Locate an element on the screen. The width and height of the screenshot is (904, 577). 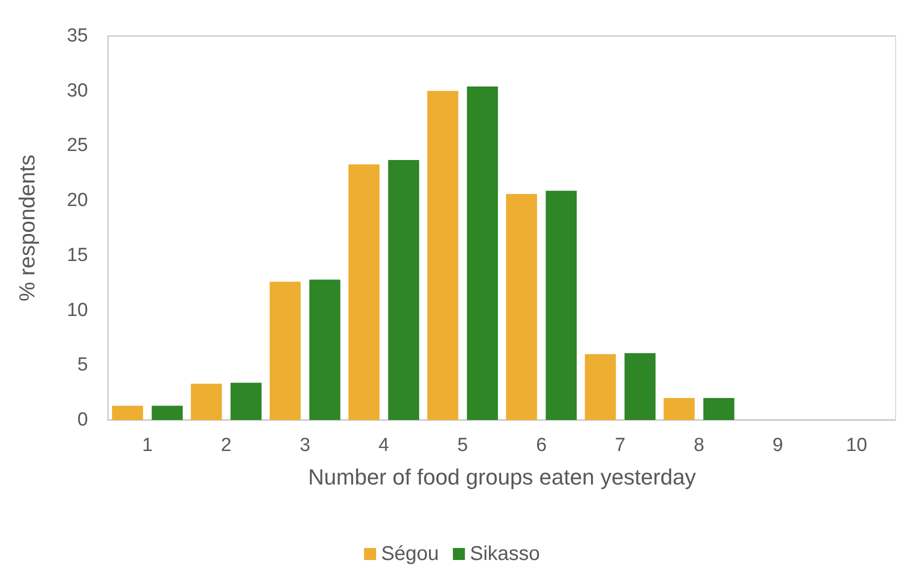
x-axis-title: Number of food groups eaten yesterday is located at coordinates (502, 477).